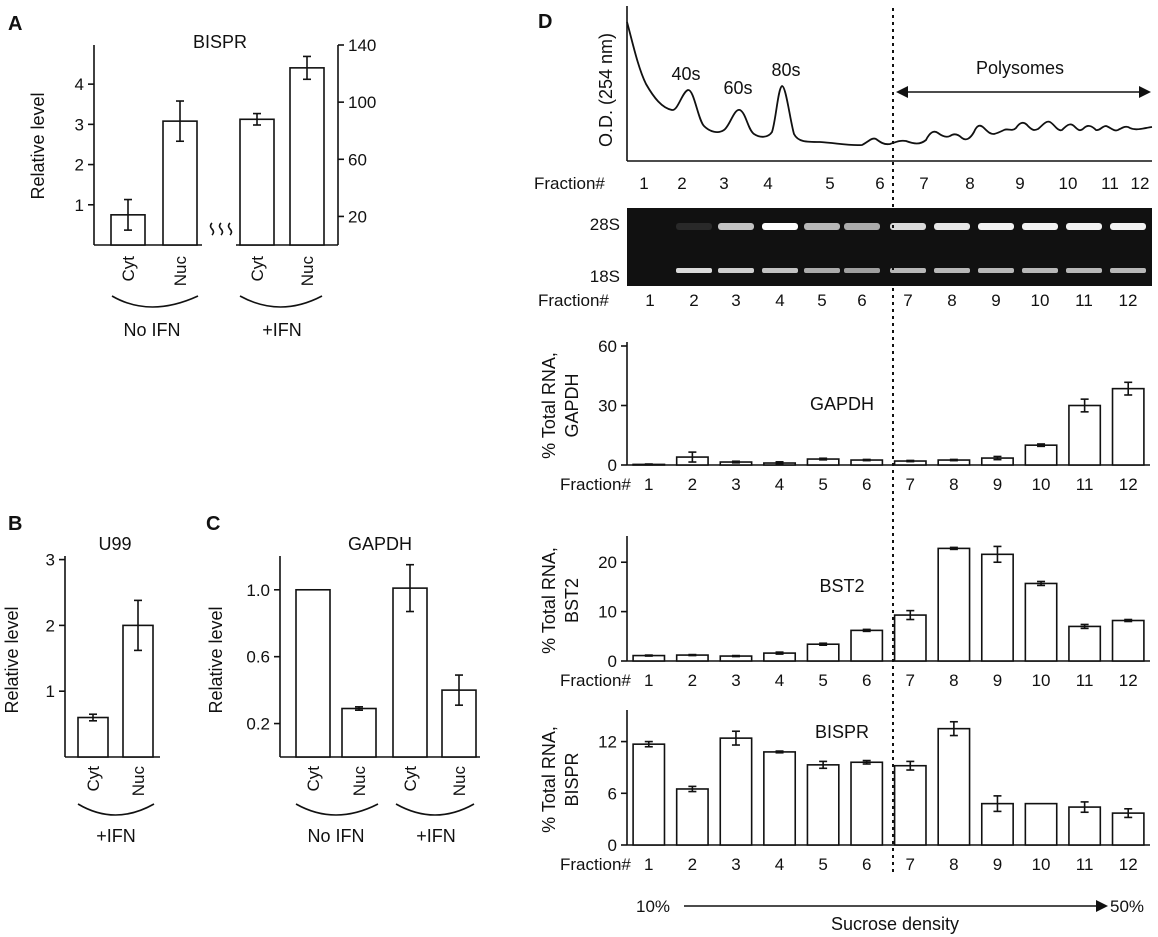 The image size is (1158, 937). I want to click on bst2-fraction-8: 8, so click(953, 680).